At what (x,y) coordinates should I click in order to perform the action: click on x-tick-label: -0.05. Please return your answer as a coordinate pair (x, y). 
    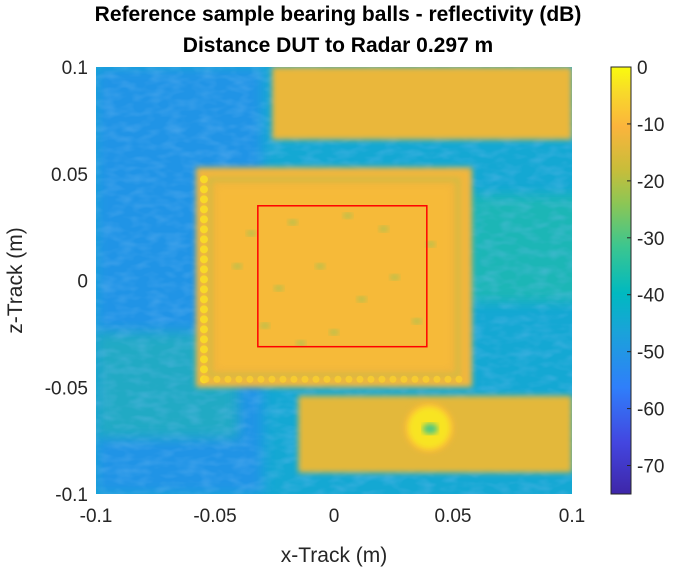
    Looking at the image, I should click on (214, 516).